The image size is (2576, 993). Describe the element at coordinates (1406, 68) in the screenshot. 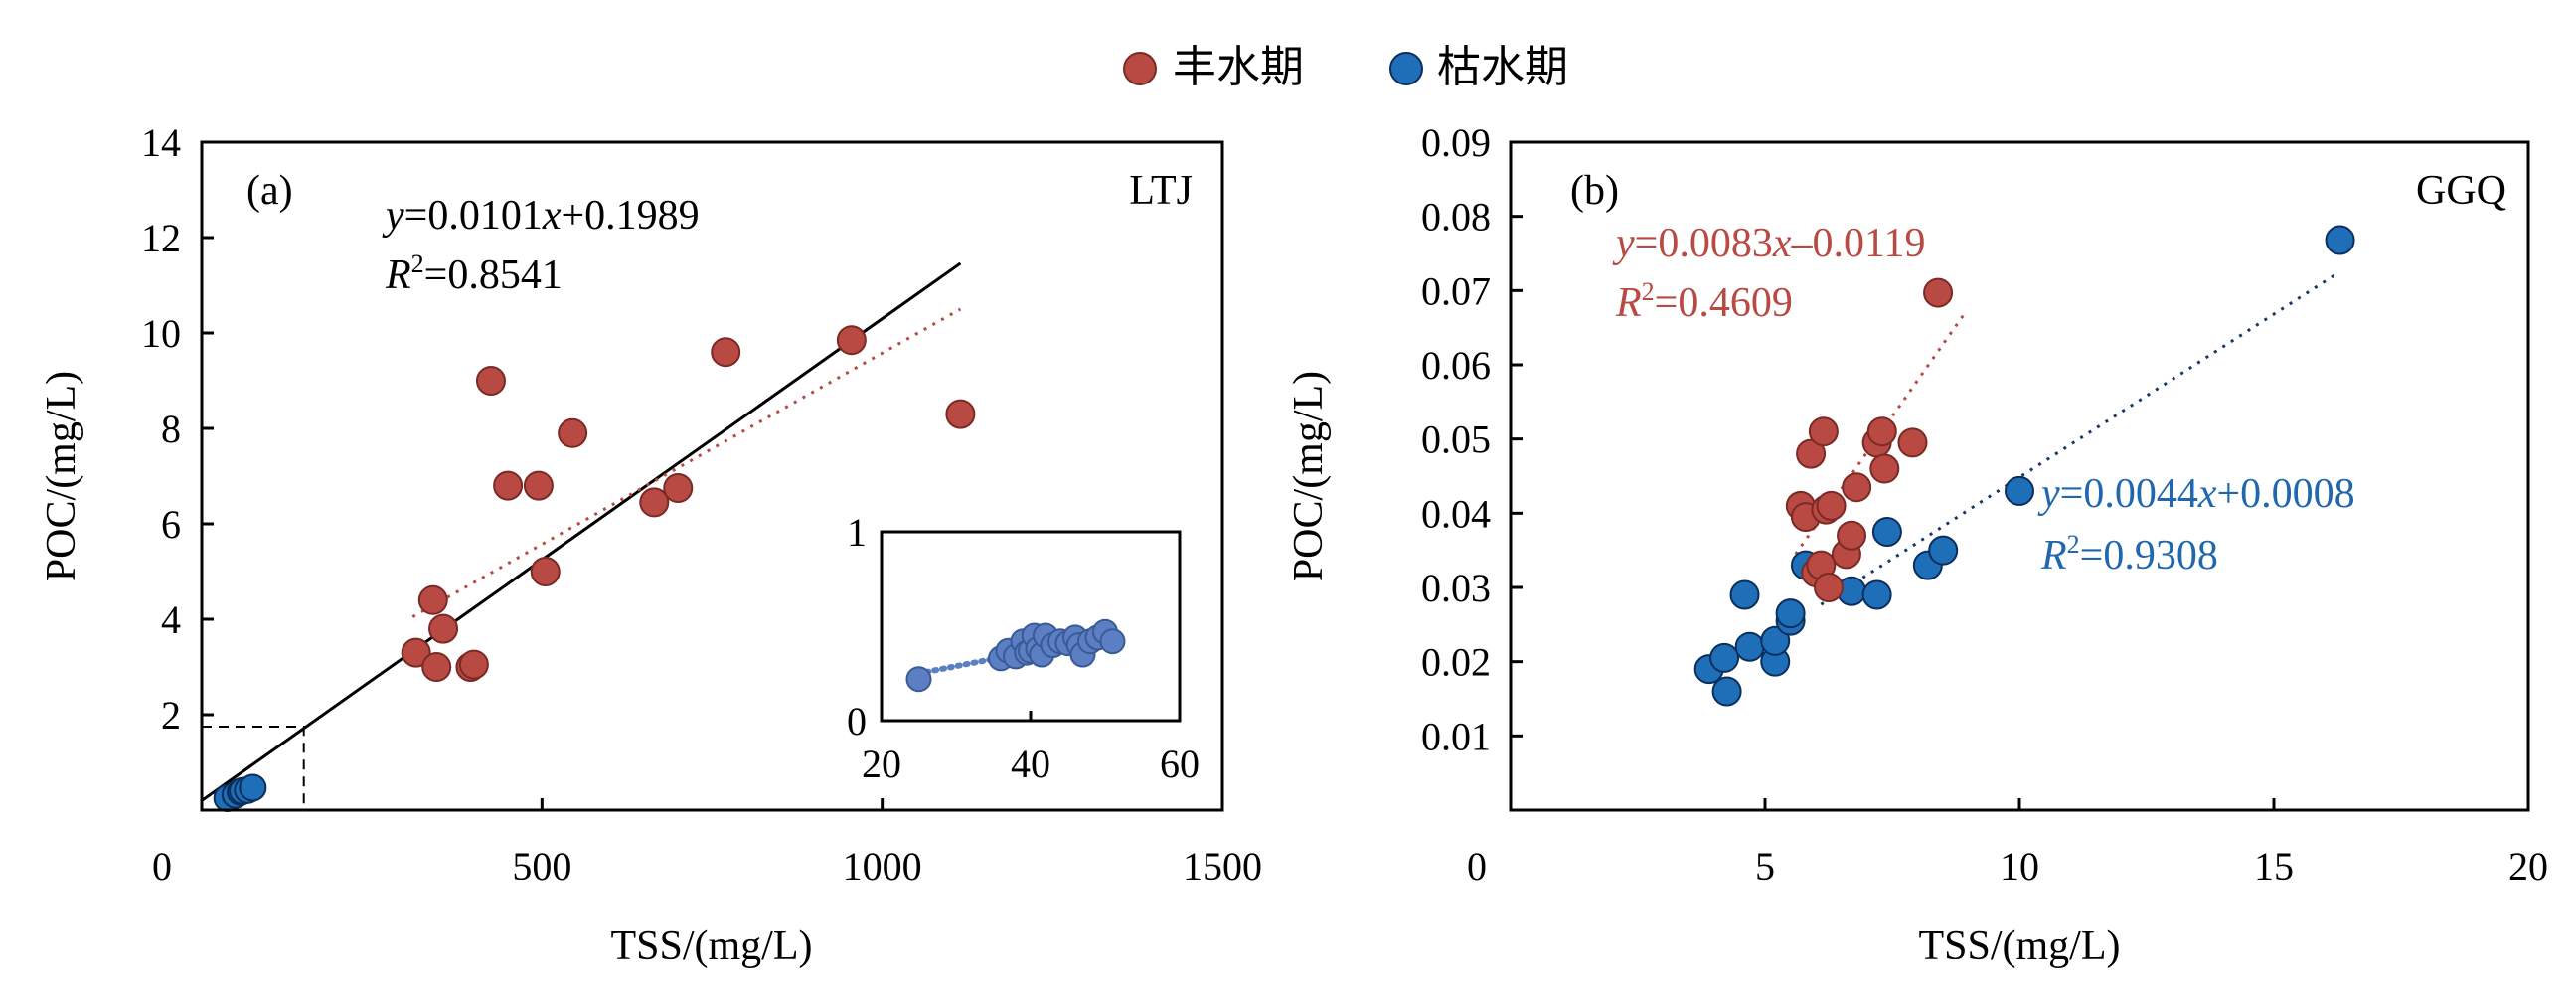

I see `legend-marker-dry` at that location.